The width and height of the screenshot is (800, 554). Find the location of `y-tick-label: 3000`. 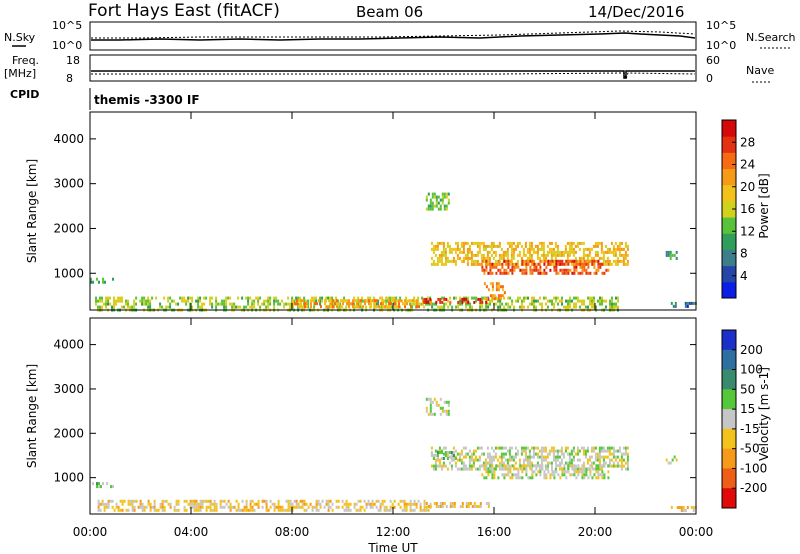

y-tick-label: 3000 is located at coordinates (68, 389).